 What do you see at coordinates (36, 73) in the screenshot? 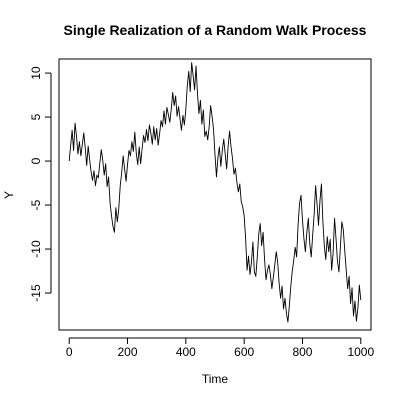
I see `y-tick-label: 10` at bounding box center [36, 73].